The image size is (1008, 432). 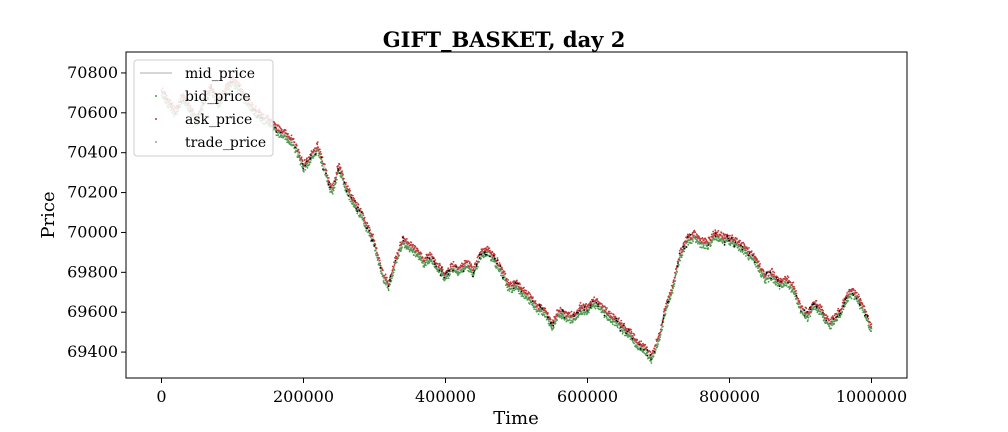 I want to click on legend-trade-price-label: trade_price, so click(x=225, y=143).